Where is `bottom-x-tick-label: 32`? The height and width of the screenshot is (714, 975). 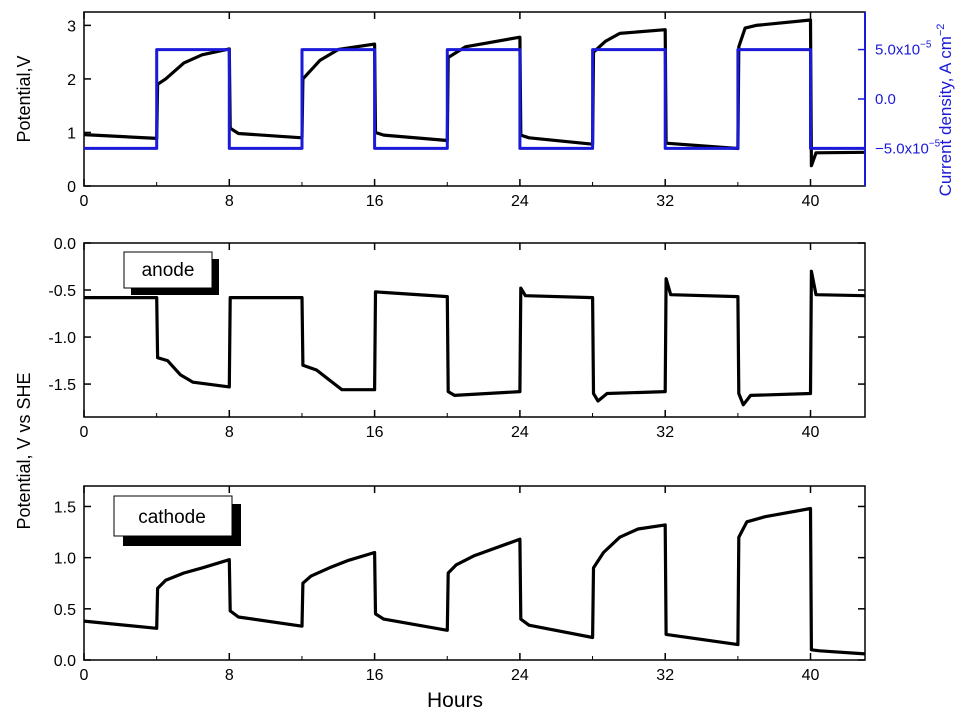 bottom-x-tick-label: 32 is located at coordinates (665, 675).